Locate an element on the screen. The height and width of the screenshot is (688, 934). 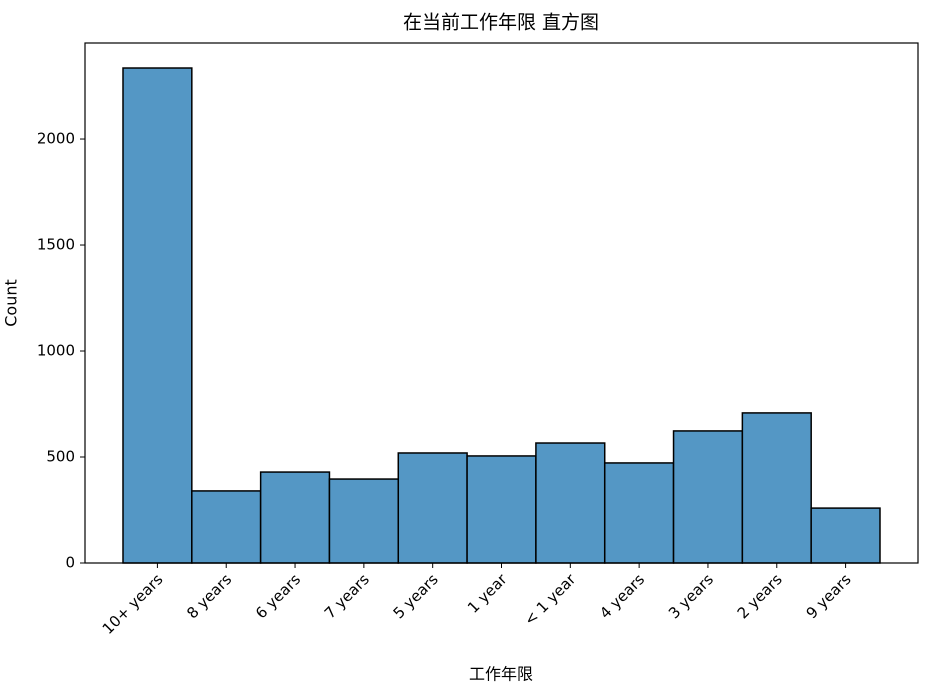
y-tick-label: 1500 is located at coordinates (56, 245).